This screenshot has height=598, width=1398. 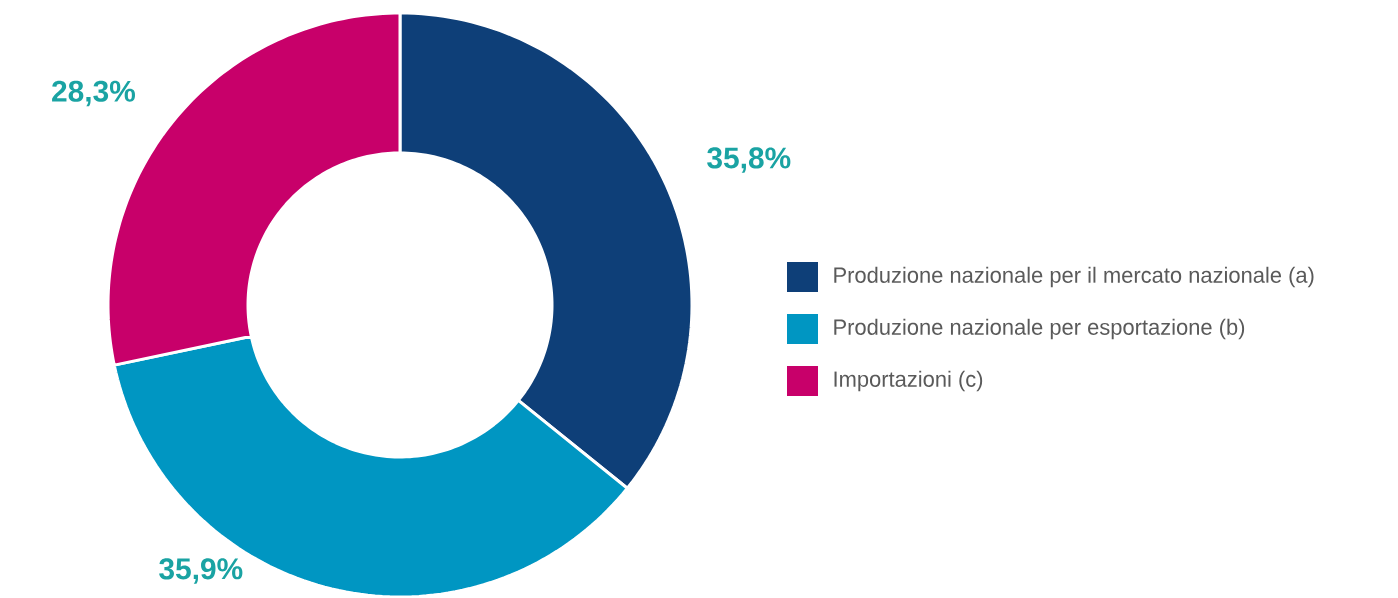 I want to click on data-label: 35,8%, so click(x=749, y=160).